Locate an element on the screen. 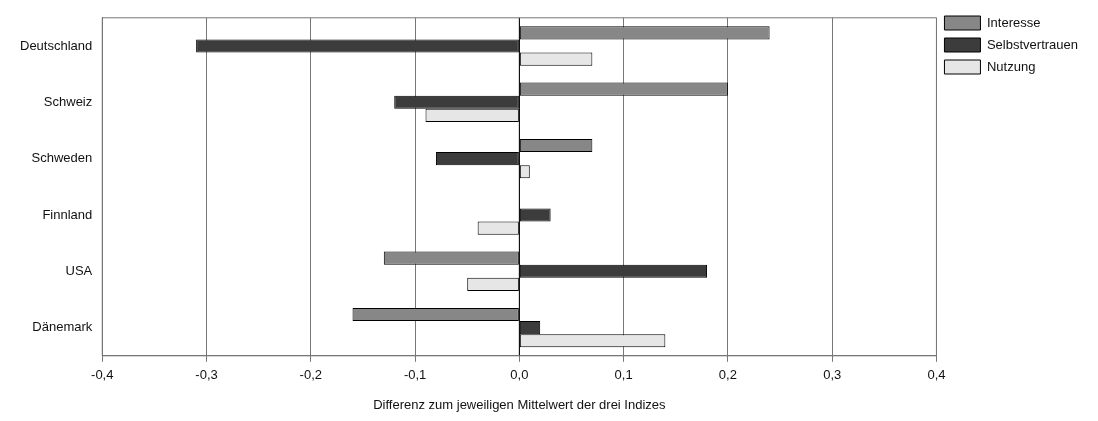 The image size is (1098, 421). y-tick-label: Schweden is located at coordinates (62, 158).